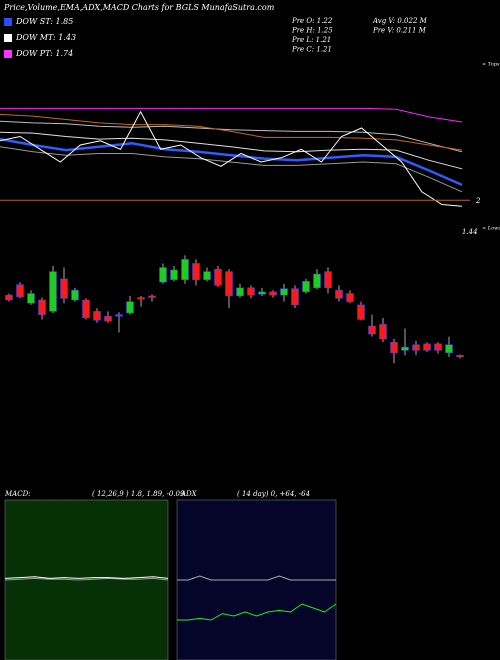 The width and height of the screenshot is (500, 660). What do you see at coordinates (311, 50) in the screenshot?
I see `info-label: Pre C: 1.21` at bounding box center [311, 50].